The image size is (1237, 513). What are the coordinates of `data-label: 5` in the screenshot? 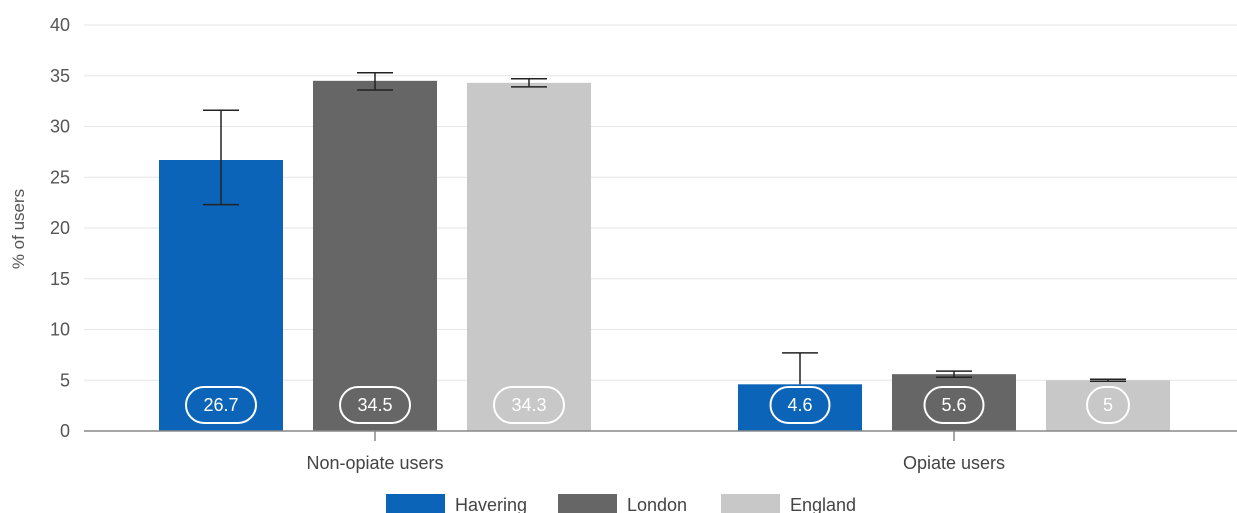 It's located at (1108, 405).